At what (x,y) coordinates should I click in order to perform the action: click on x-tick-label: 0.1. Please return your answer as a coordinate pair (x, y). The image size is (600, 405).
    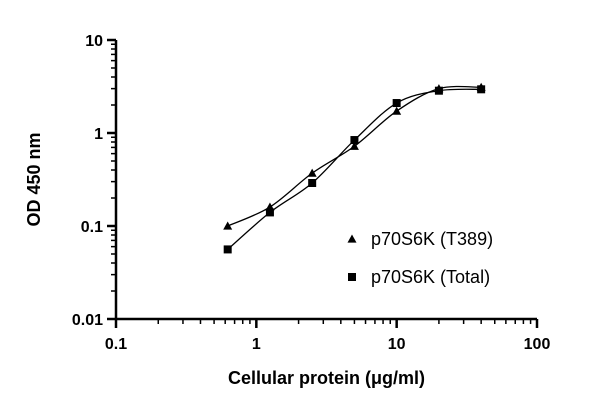
    Looking at the image, I should click on (116, 344).